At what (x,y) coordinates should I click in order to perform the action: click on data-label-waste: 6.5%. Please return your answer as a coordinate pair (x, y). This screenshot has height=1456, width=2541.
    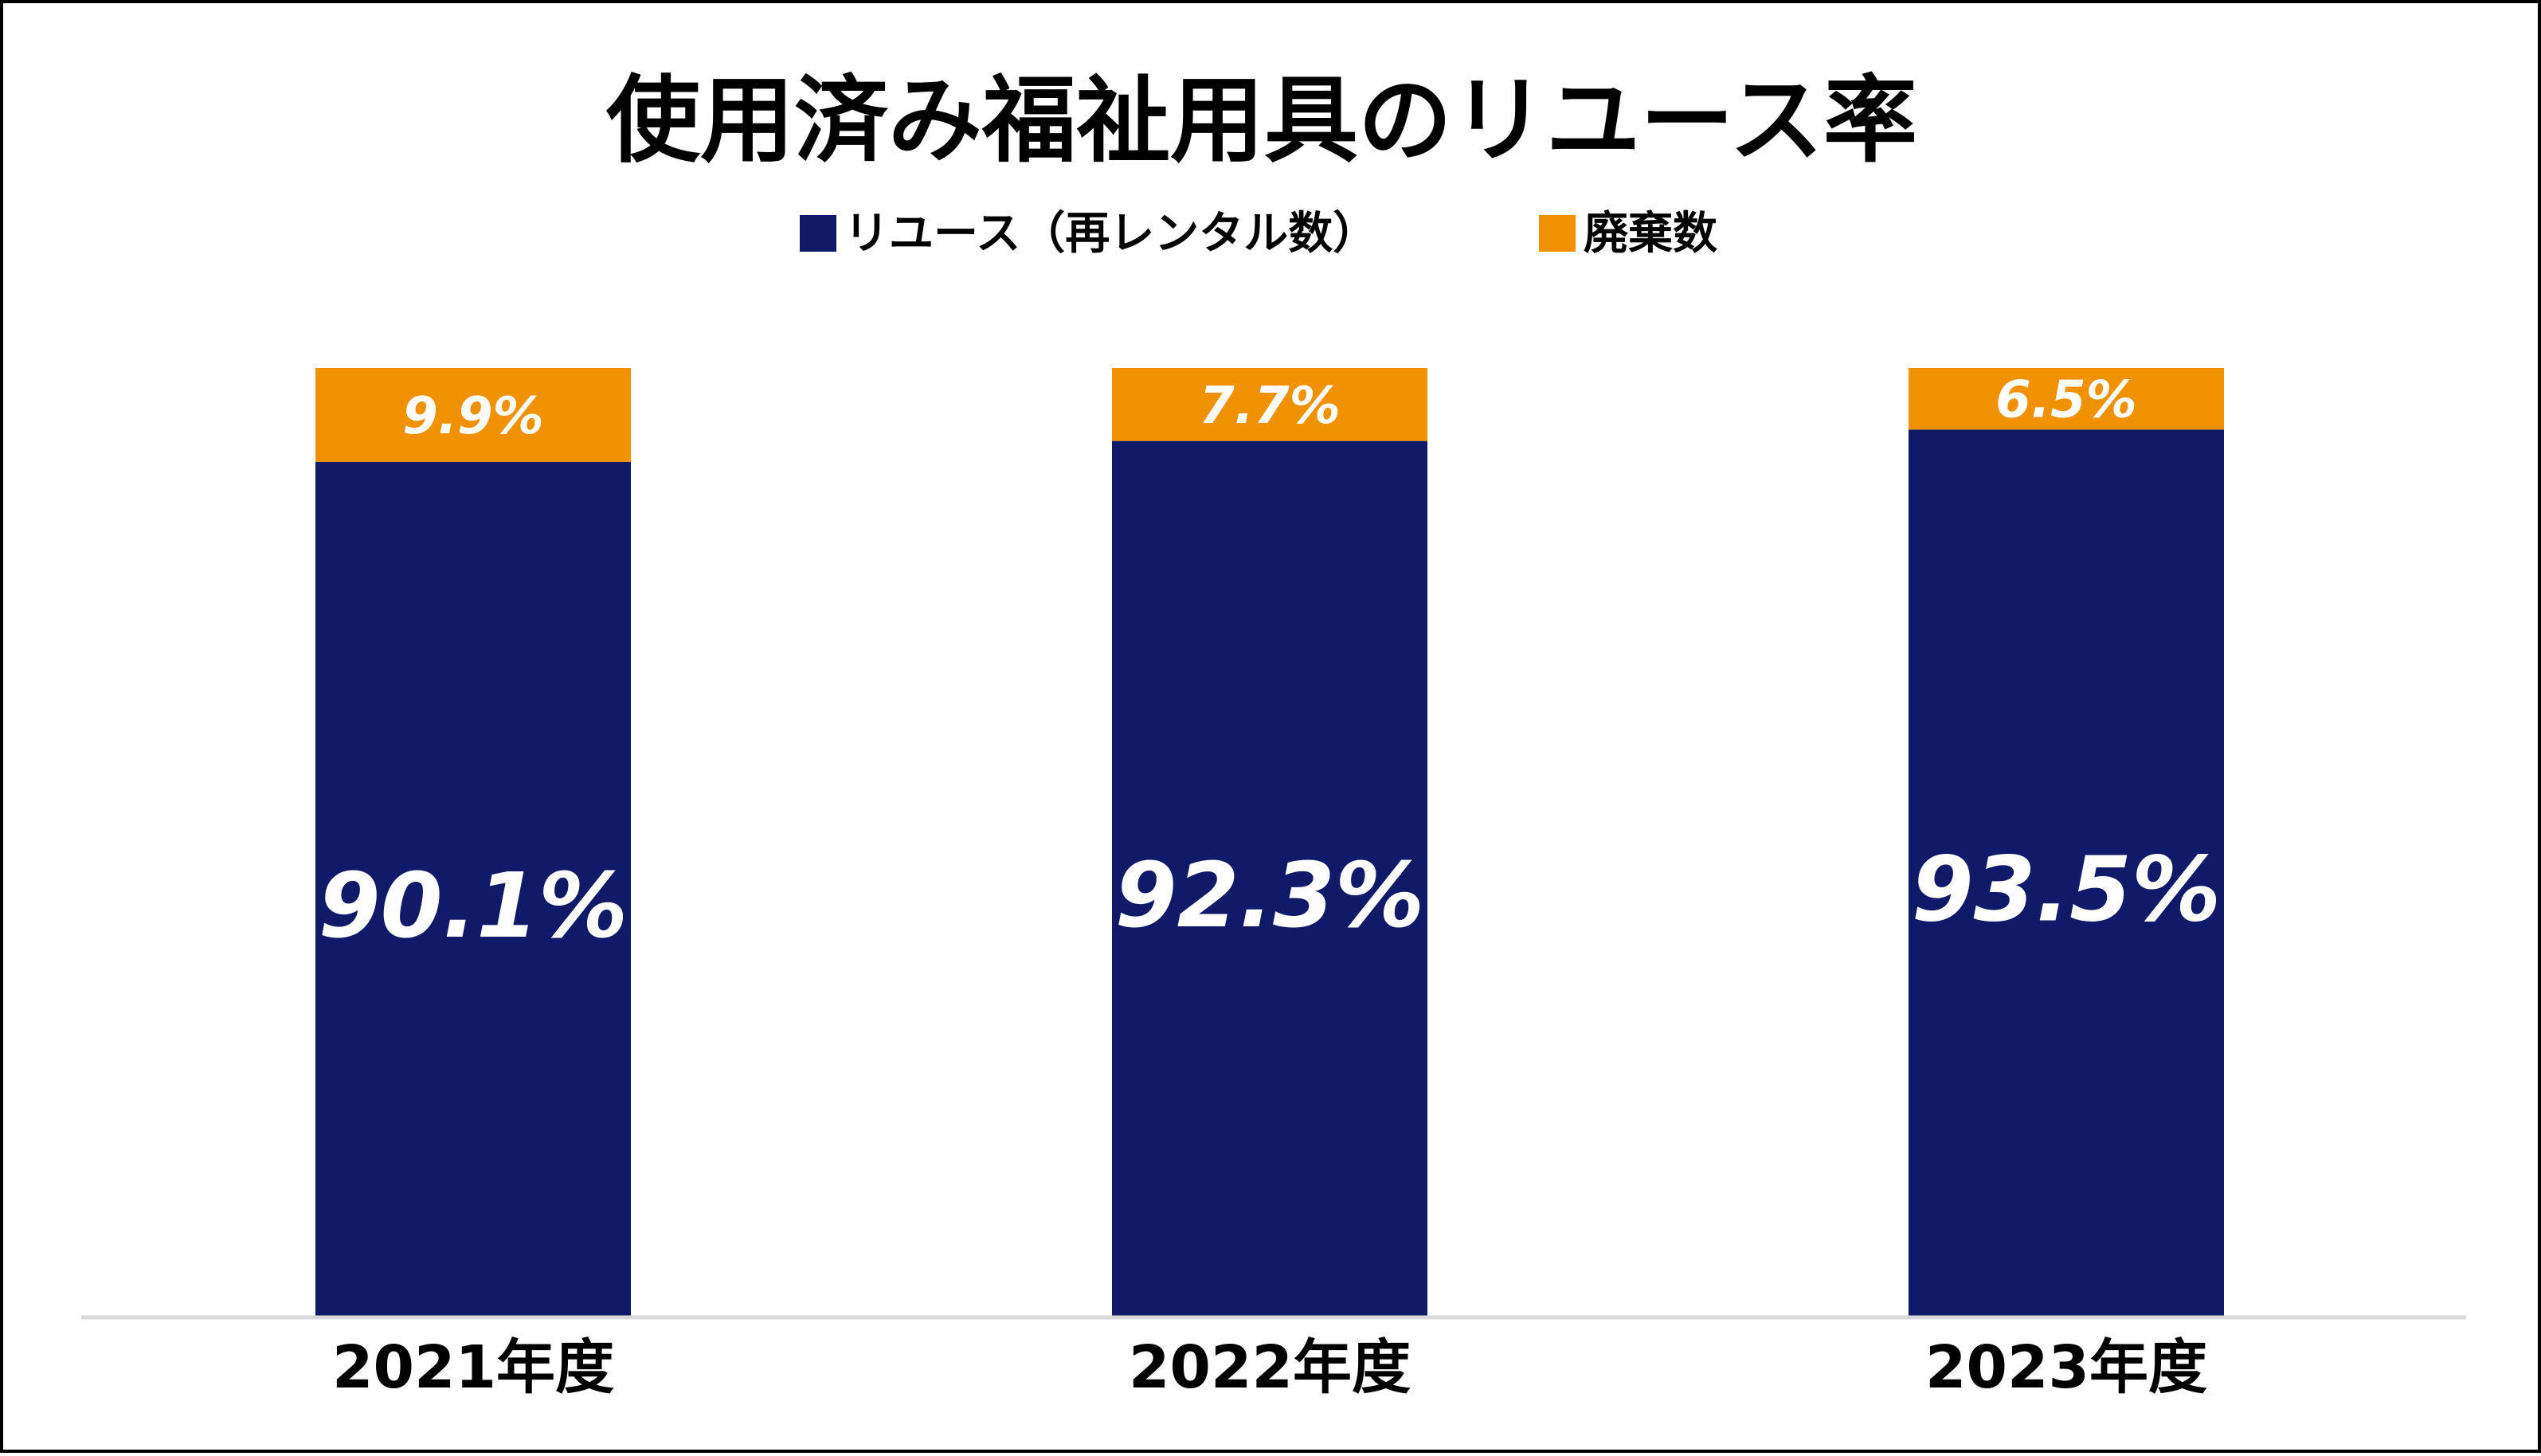
    Looking at the image, I should click on (2066, 400).